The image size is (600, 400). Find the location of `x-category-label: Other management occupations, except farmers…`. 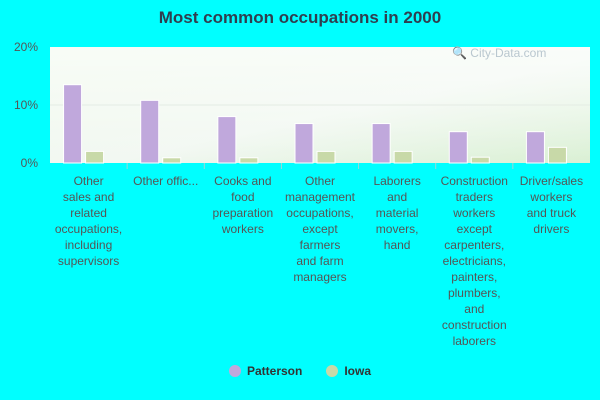

x-category-label: Other management occupations, except farmers… is located at coordinates (320, 229).